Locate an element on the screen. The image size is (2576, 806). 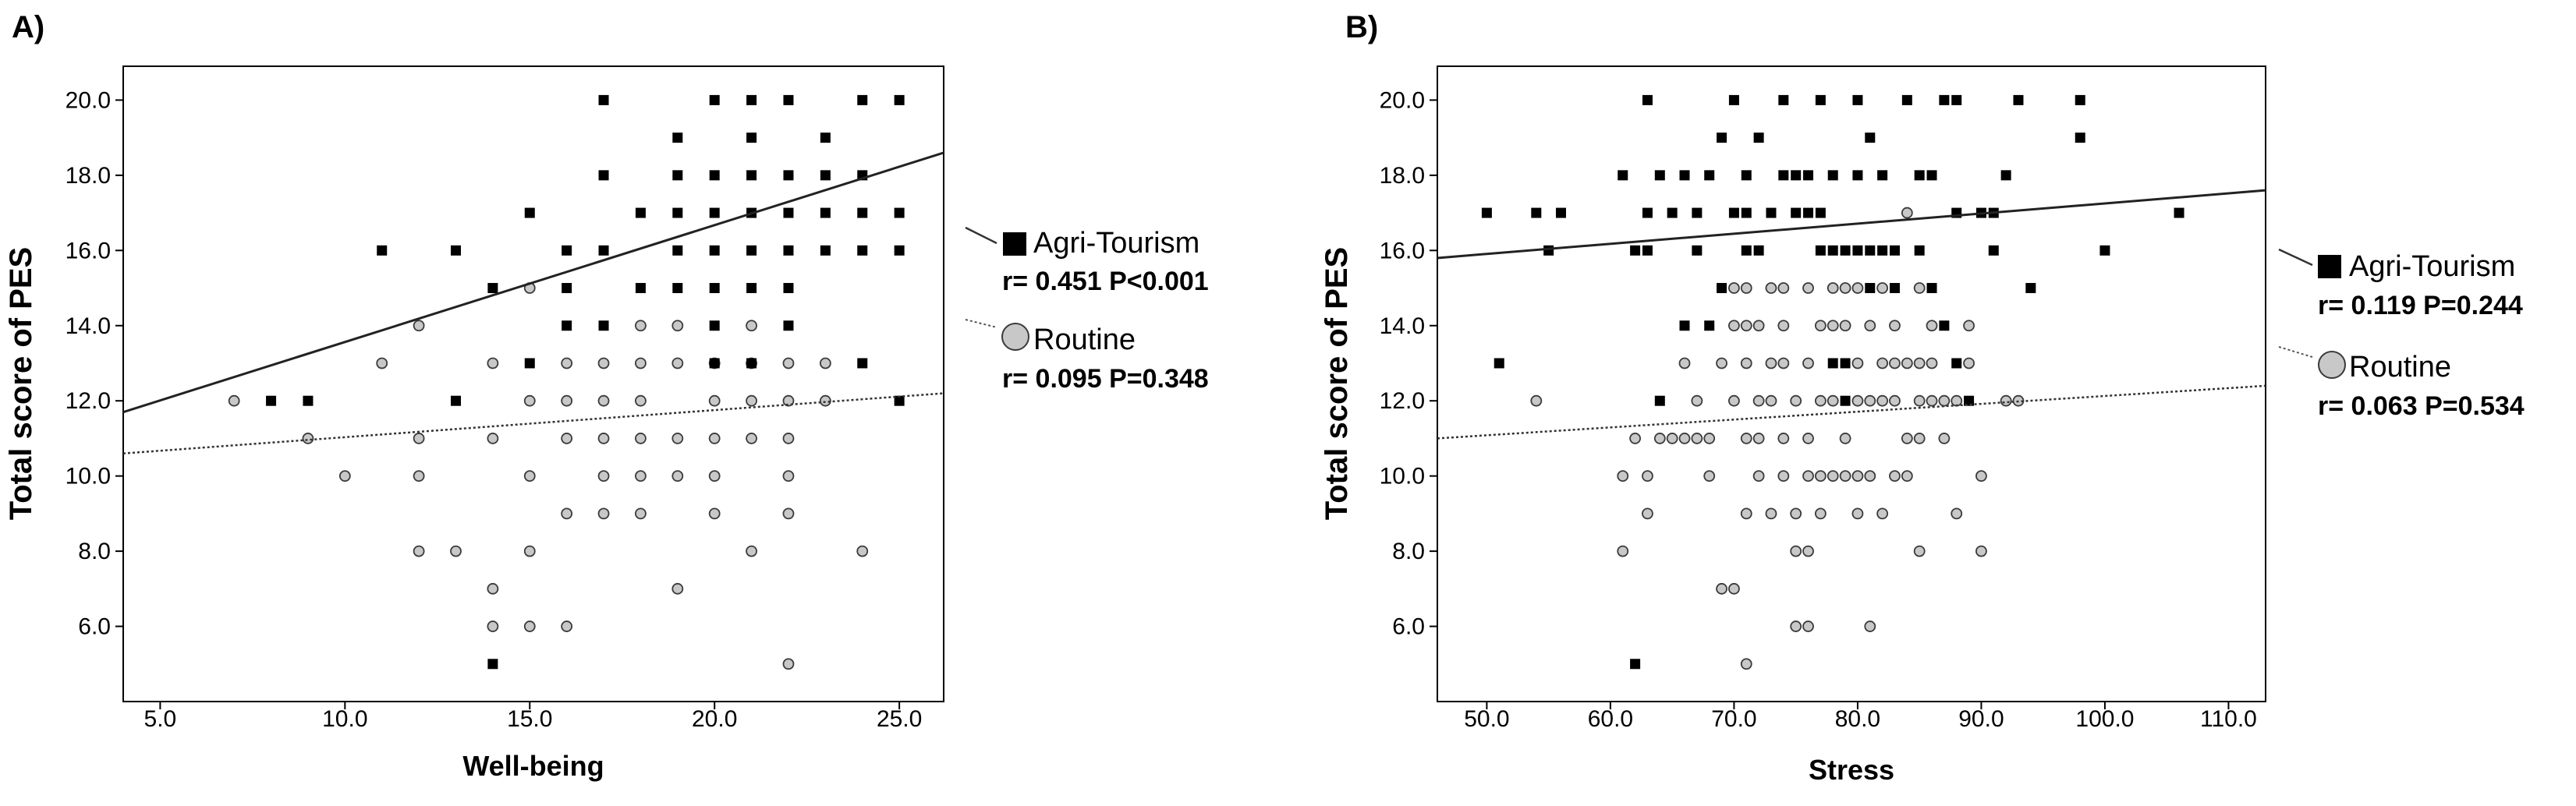
y-tick-label: 12.0 is located at coordinates (88, 401).